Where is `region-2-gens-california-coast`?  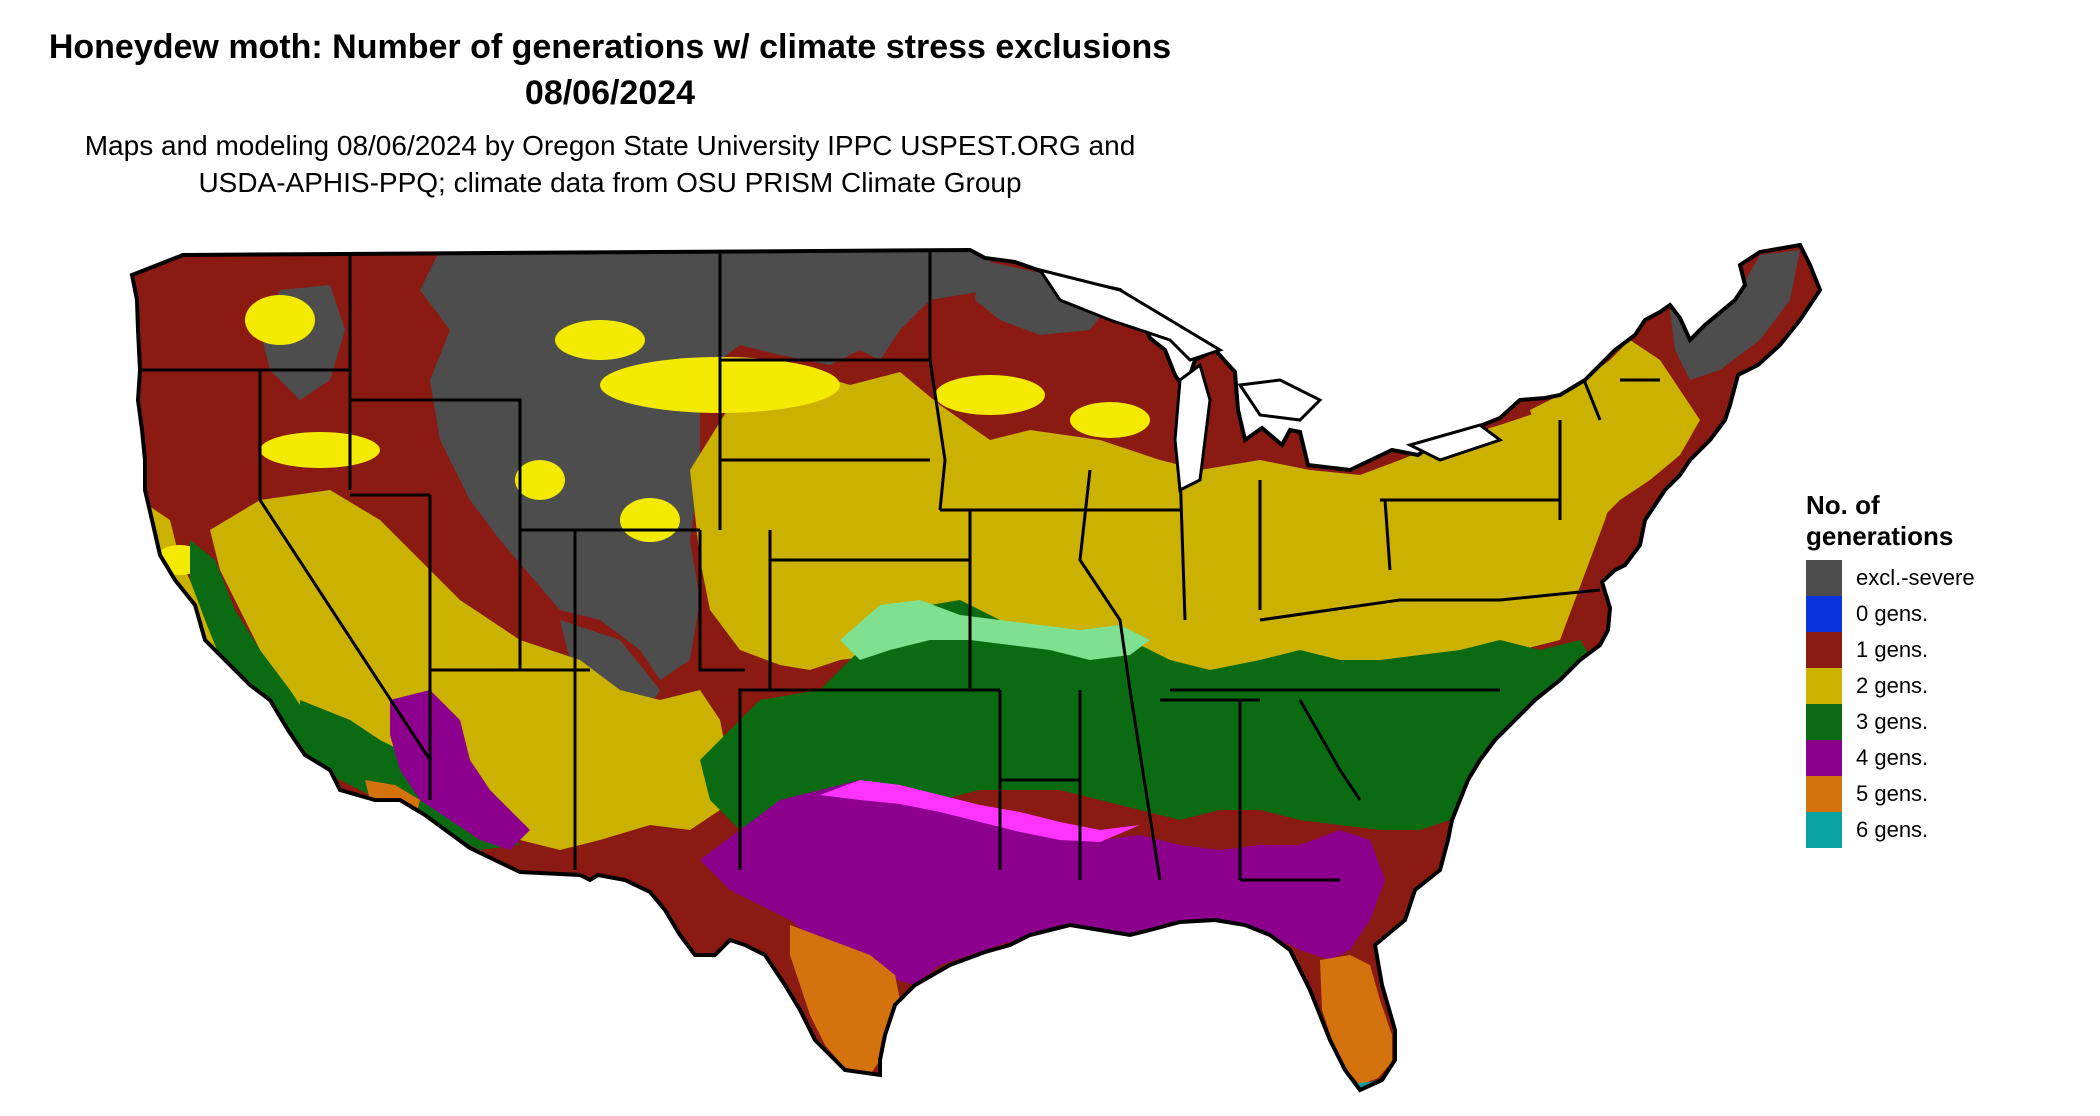 region-2-gens-california-coast is located at coordinates (230, 655).